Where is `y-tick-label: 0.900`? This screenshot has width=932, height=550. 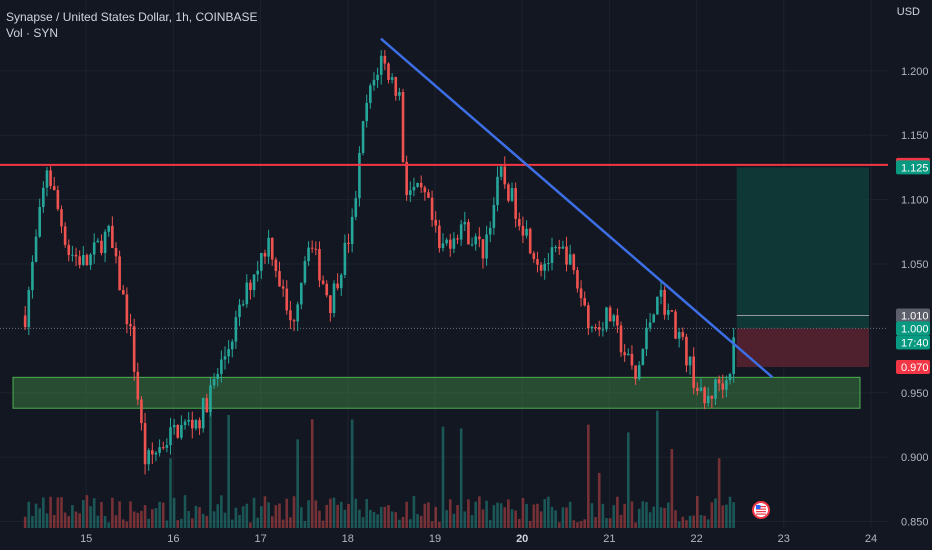 y-tick-label: 0.900 is located at coordinates (915, 458).